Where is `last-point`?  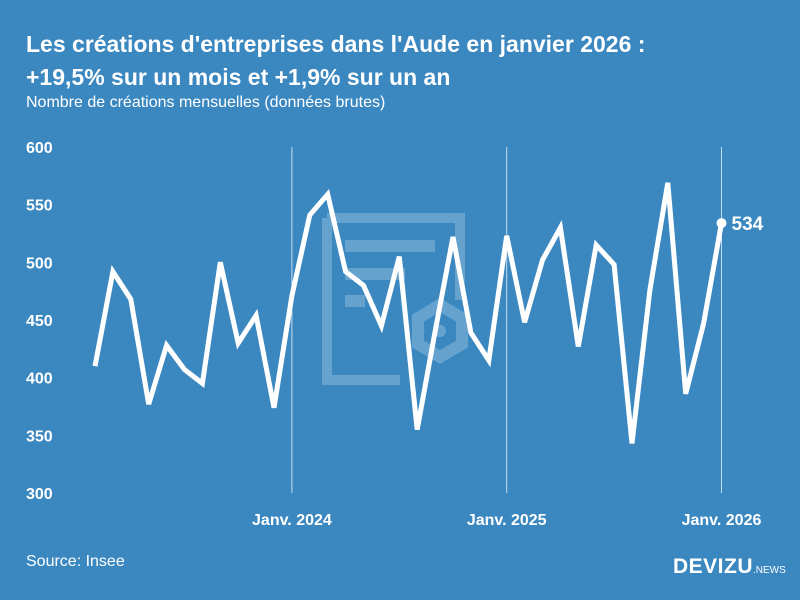 last-point is located at coordinates (721, 223).